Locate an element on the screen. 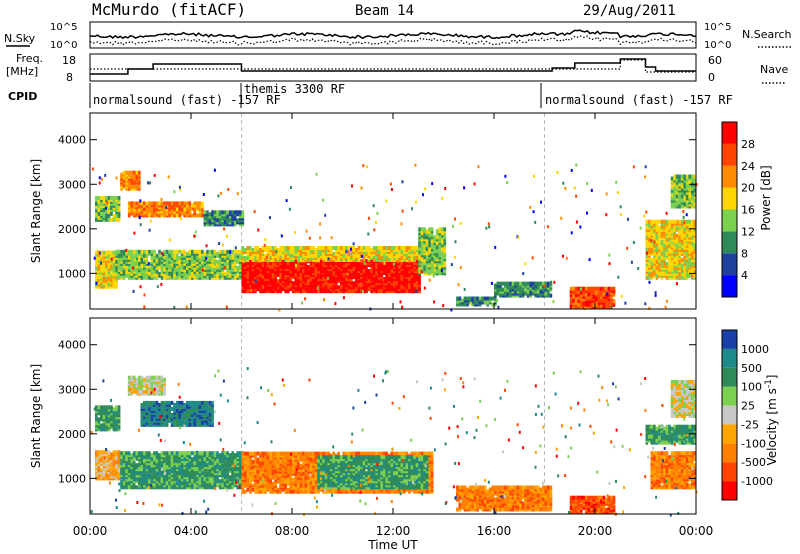 The image size is (800, 554). noise-sky-trace is located at coordinates (393, 34).